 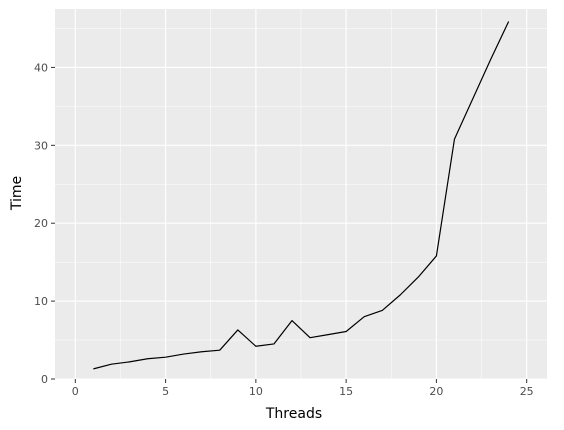 What do you see at coordinates (41, 223) in the screenshot?
I see `y-tick-label: 20` at bounding box center [41, 223].